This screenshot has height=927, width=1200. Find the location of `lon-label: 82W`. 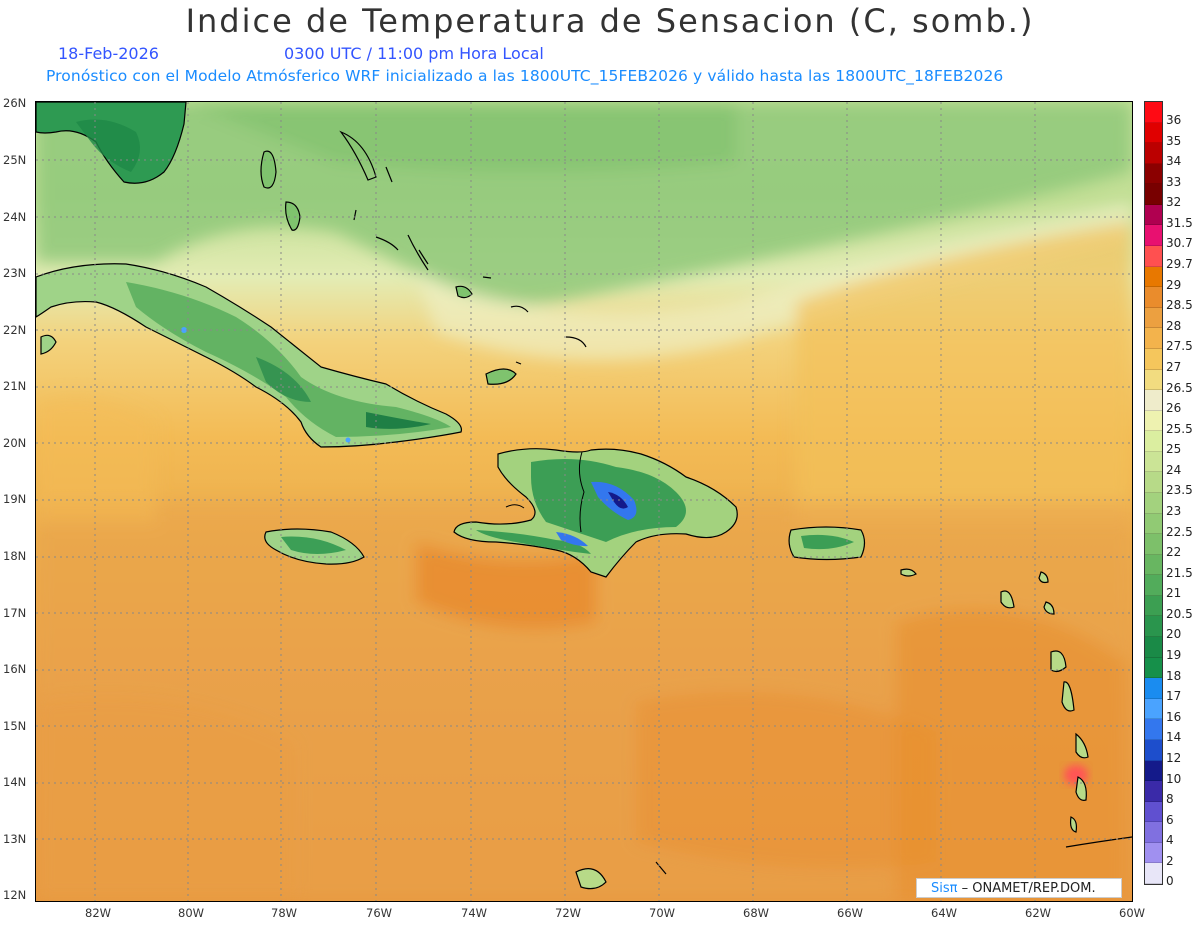

lon-label: 82W is located at coordinates (98, 913).